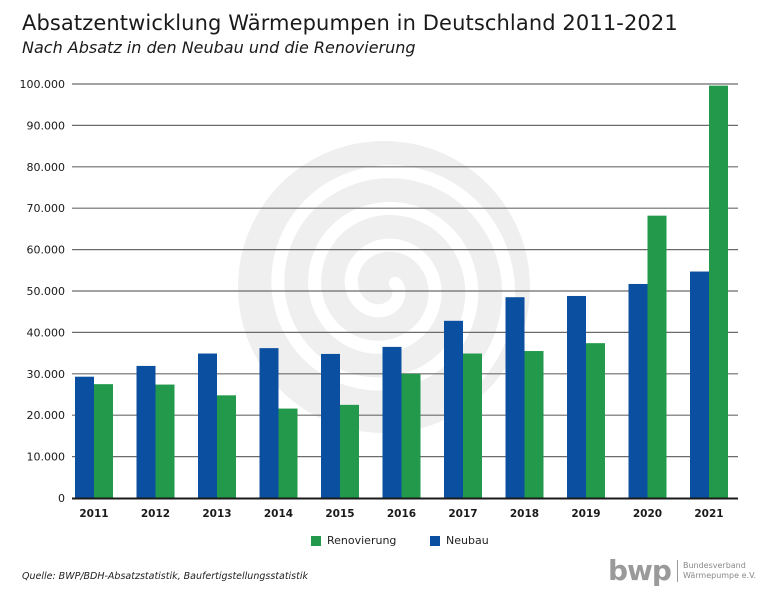 This screenshot has width=768, height=594. Describe the element at coordinates (677, 571) in the screenshot. I see `logo-divider` at that location.